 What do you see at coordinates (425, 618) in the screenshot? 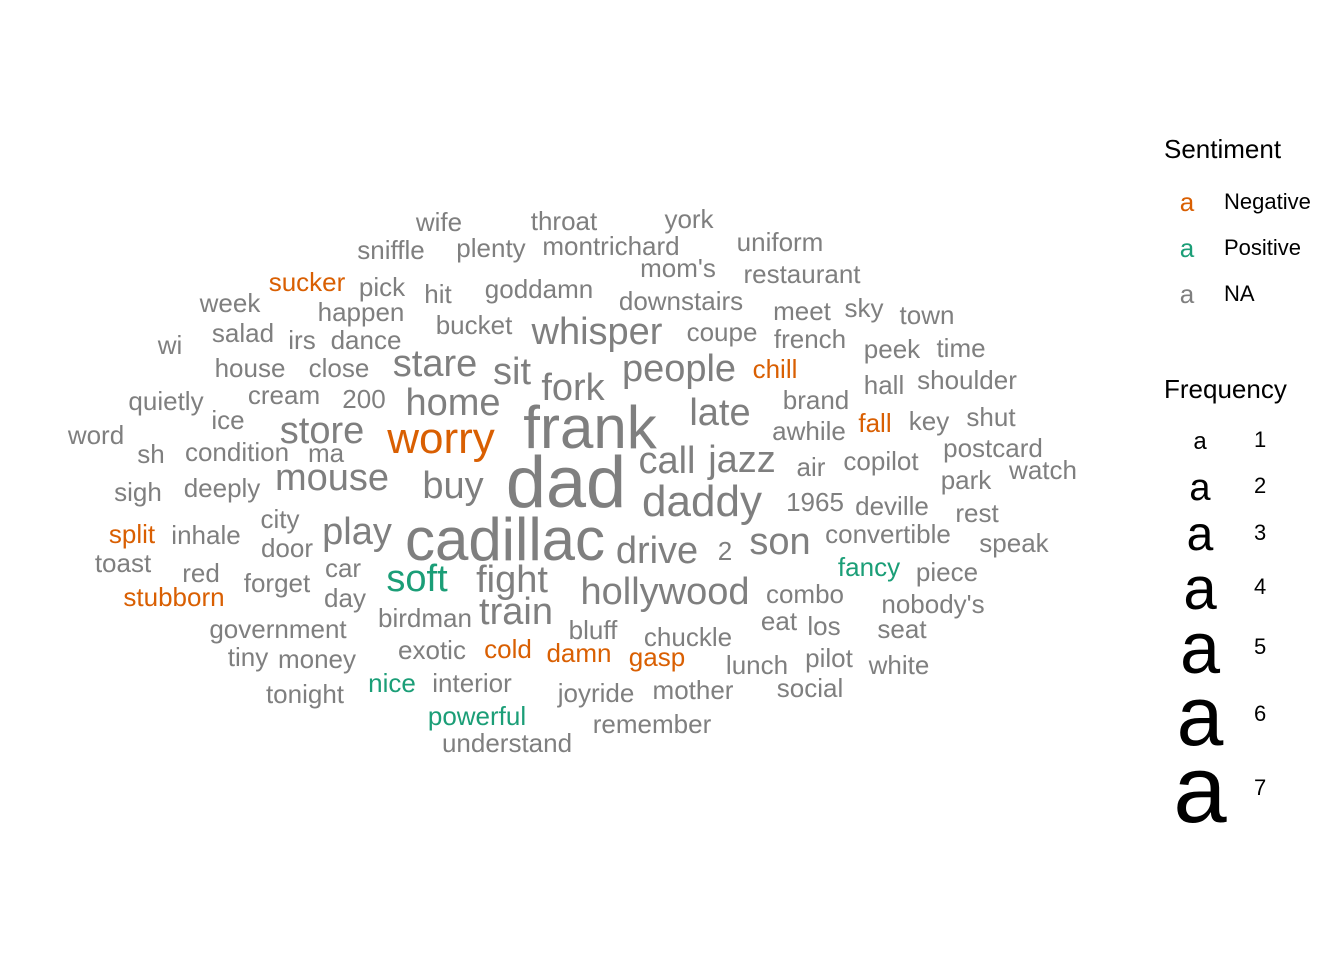
I see `word-birdman: birdman` at bounding box center [425, 618].